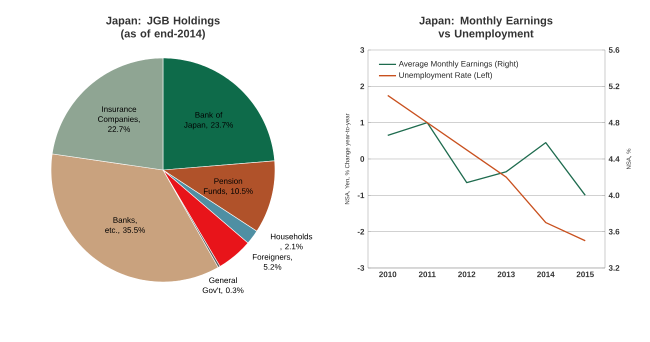 This screenshot has width=650, height=342. Describe the element at coordinates (163, 28) in the screenshot. I see `chart-title: Japan: JGB Holdings (as of end-2014)` at that location.